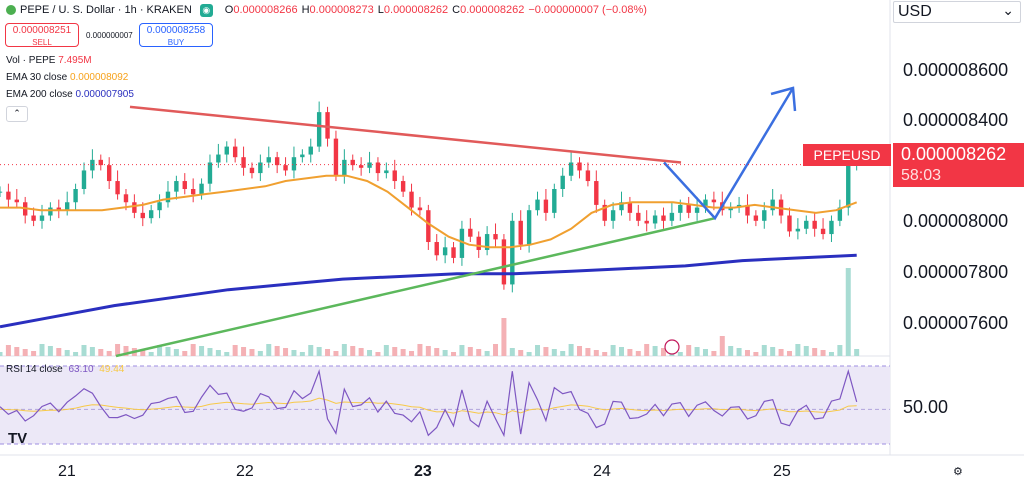 This screenshot has height=488, width=1024. What do you see at coordinates (109, 35) in the screenshot?
I see `spread-value: 0.000000007` at bounding box center [109, 35].